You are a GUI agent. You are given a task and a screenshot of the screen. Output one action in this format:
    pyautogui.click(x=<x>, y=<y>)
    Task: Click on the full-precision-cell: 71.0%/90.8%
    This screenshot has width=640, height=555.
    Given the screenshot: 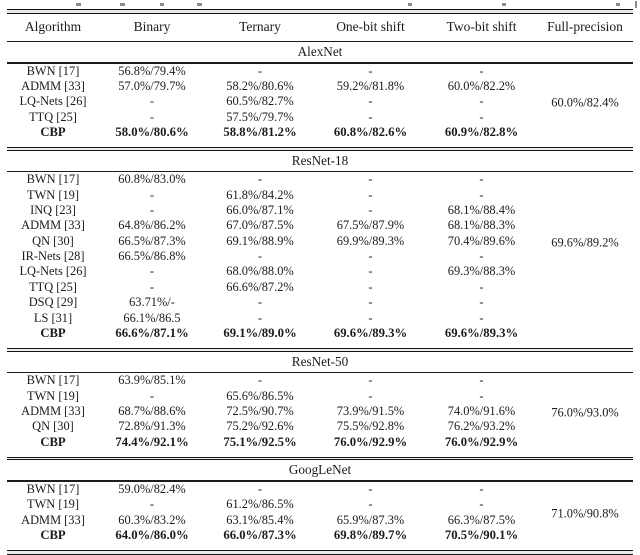 What is the action you would take?
    pyautogui.click(x=585, y=513)
    